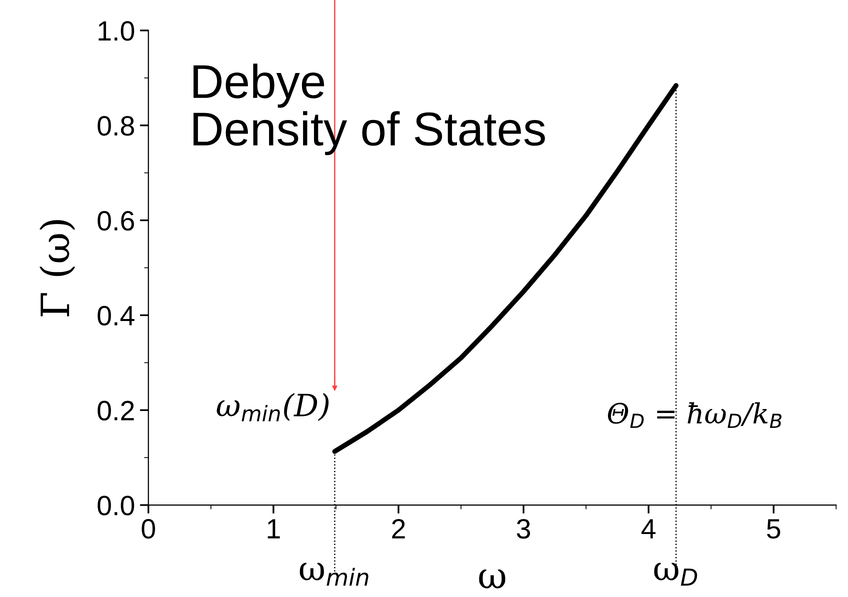  I want to click on ref-line-label: ω$_{min}$, so click(334, 574).